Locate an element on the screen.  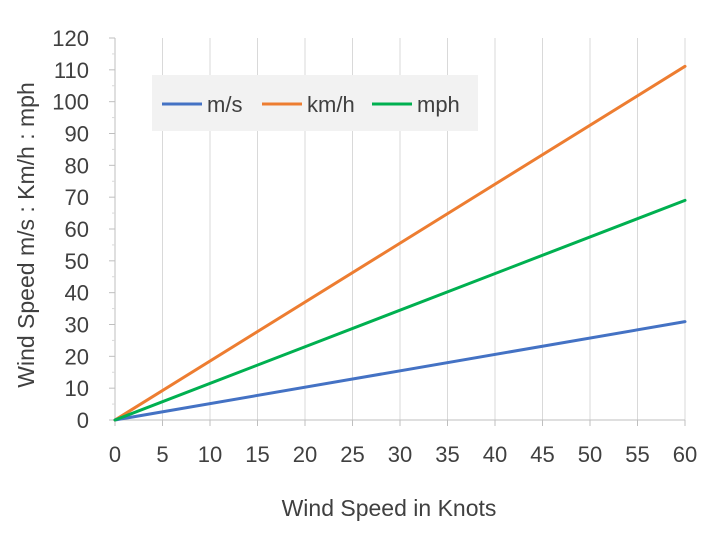
y-tick-labels: 0 10 20 30 40 50 60 70 80 90 100 110 120 is located at coordinates (70, 229).